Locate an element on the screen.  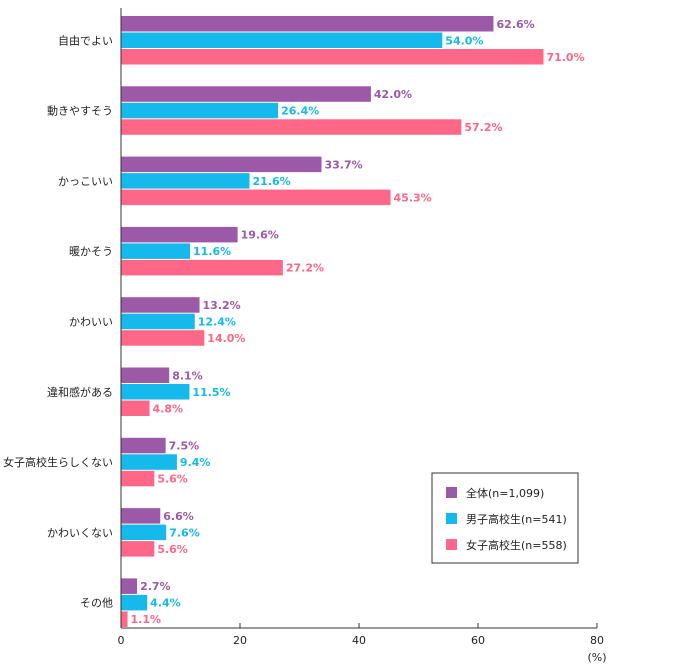
x-axis-unit: (%) is located at coordinates (596, 657).